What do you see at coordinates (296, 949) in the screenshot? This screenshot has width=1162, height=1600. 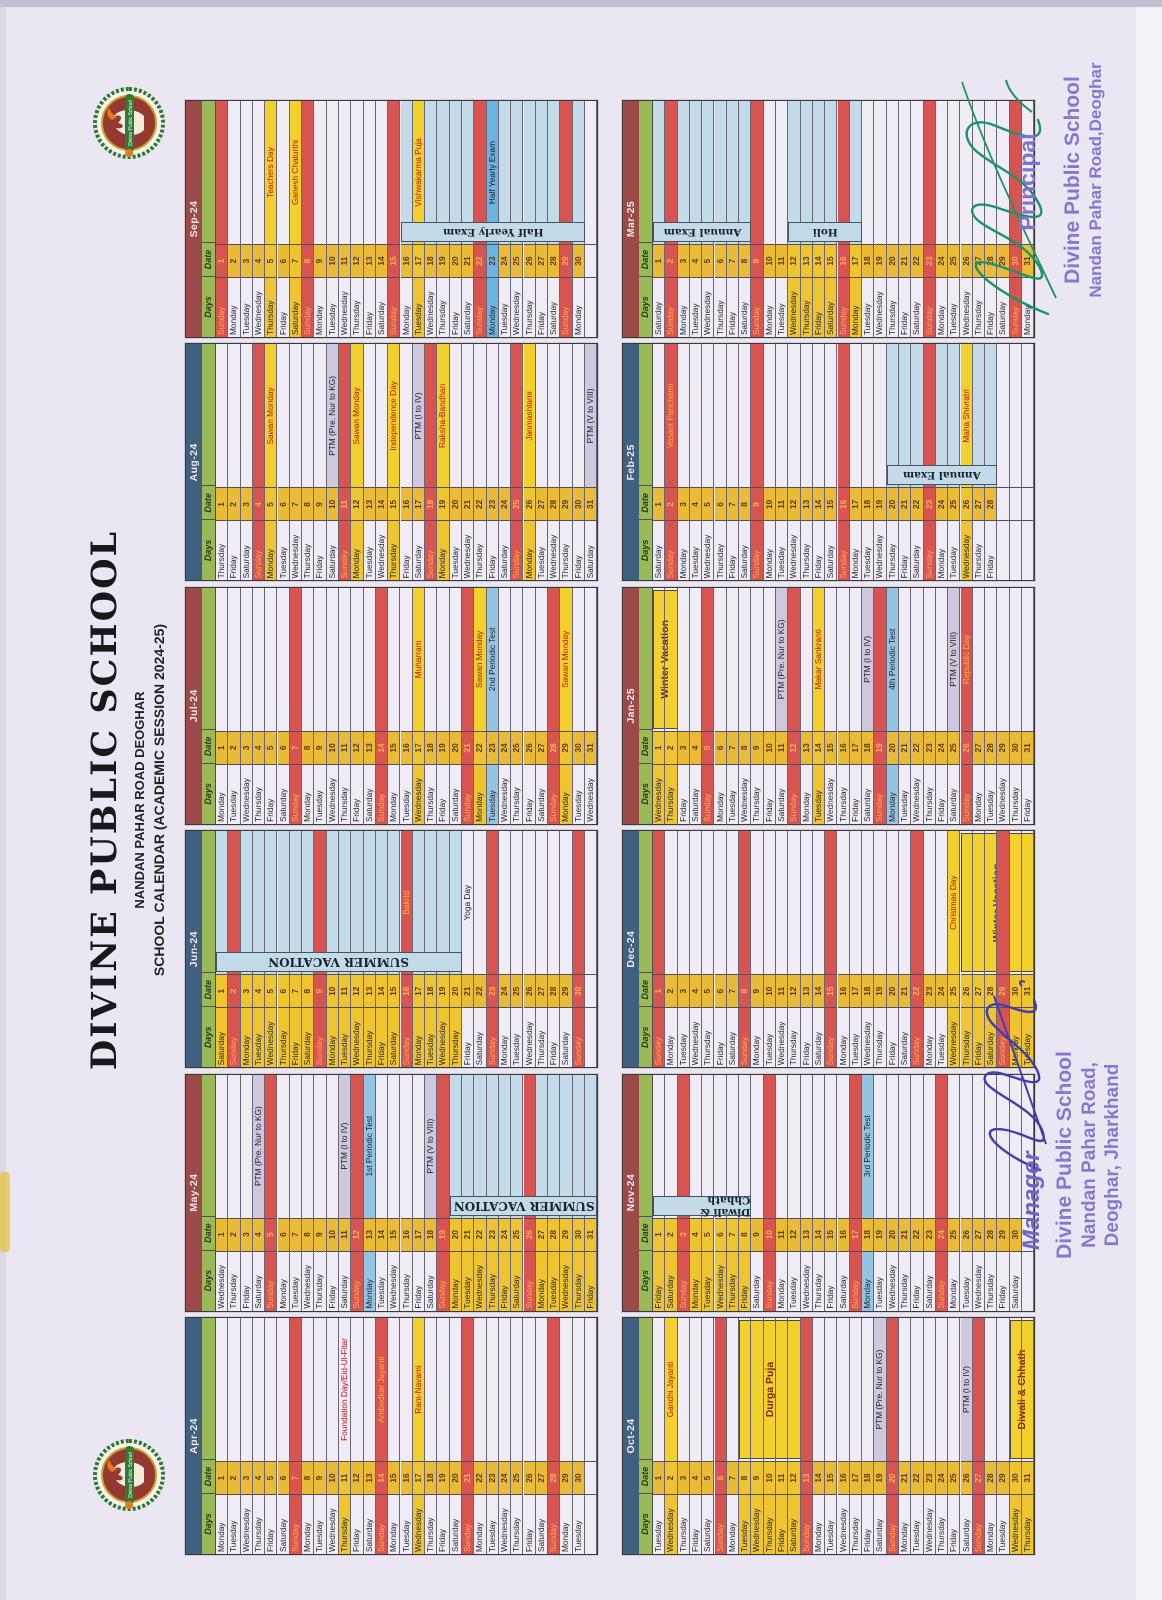 I see `calendar-row: Friday 7` at bounding box center [296, 949].